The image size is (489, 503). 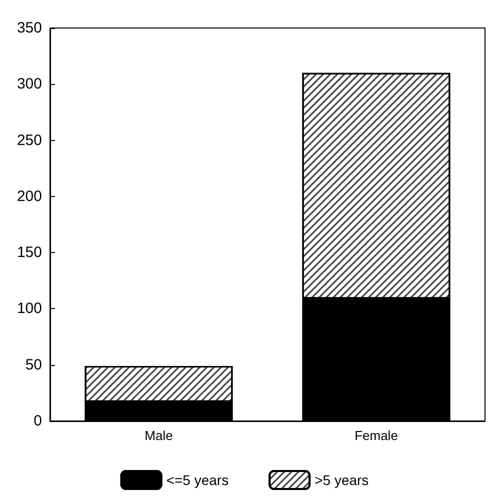 What do you see at coordinates (29, 196) in the screenshot?
I see `y-tick-label: 200` at bounding box center [29, 196].